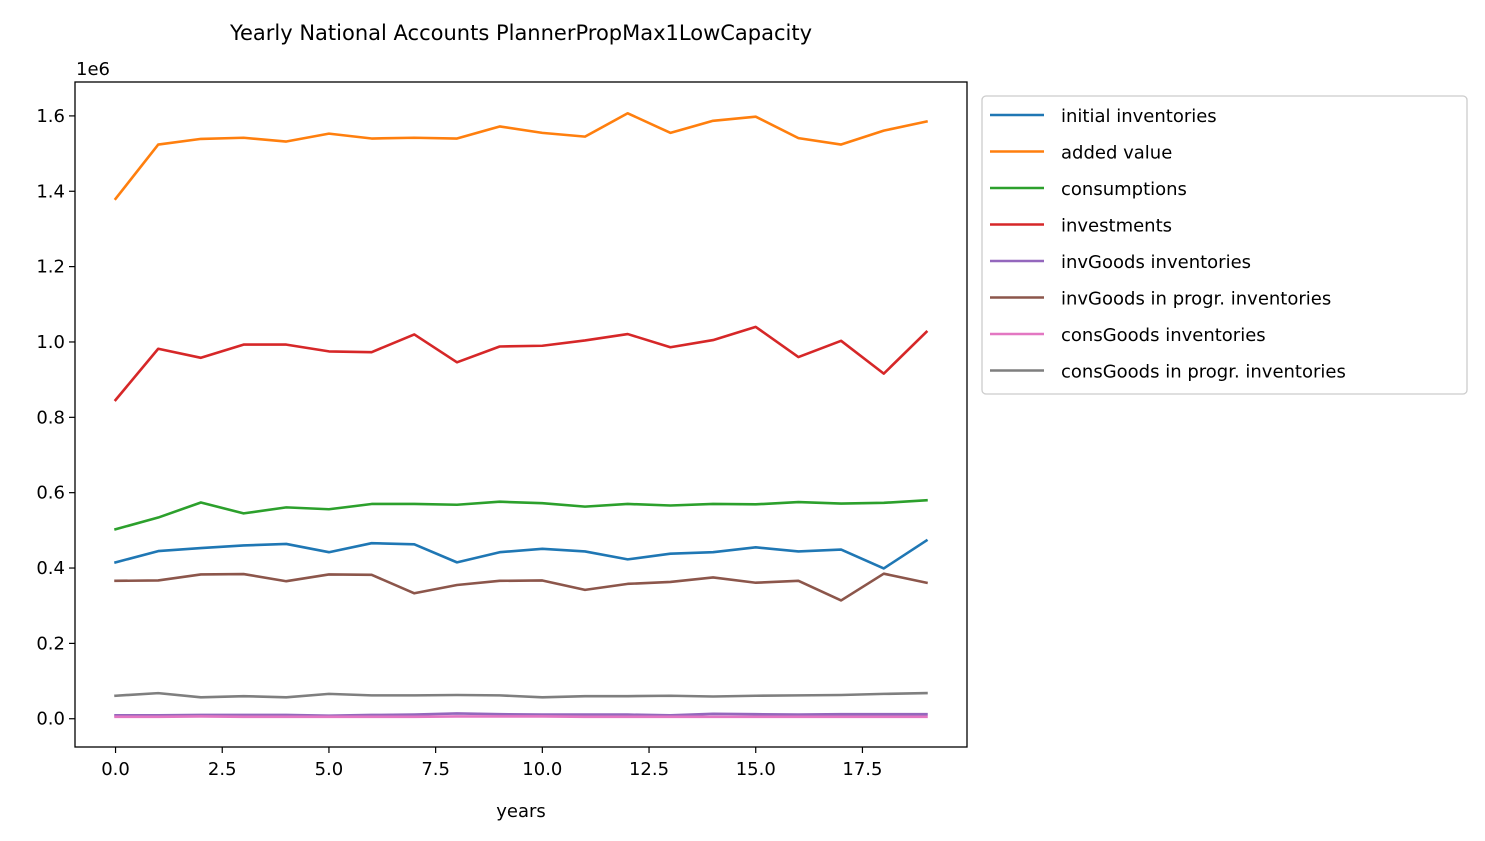 This screenshot has width=1485, height=841. I want to click on x-tick-label: 12.5, so click(649, 769).